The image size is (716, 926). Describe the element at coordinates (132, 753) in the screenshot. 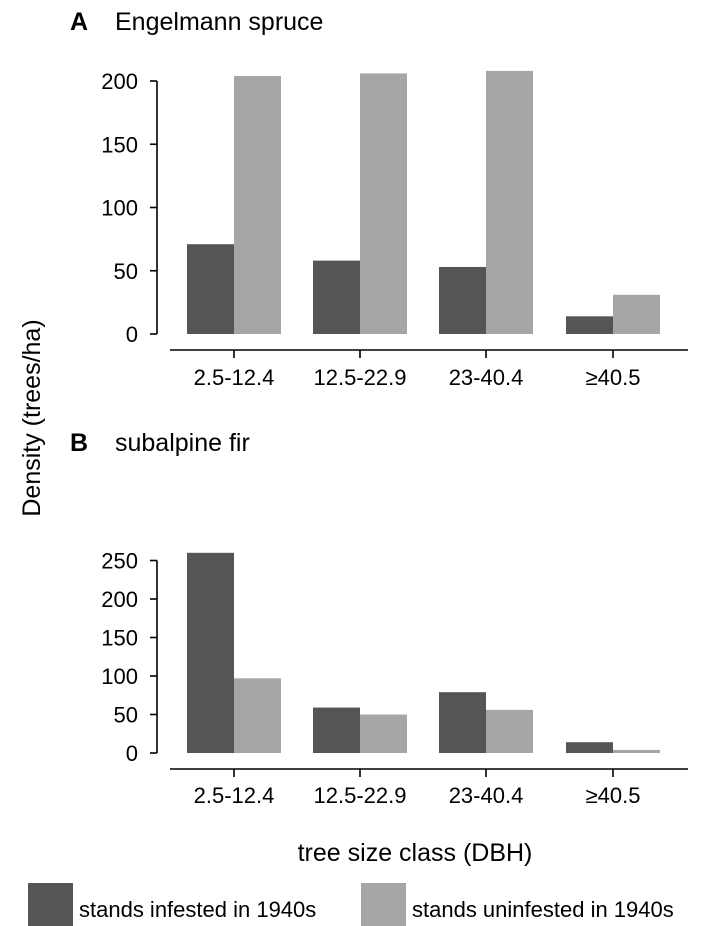

I see `panel-b-y-tick-label: 0` at that location.